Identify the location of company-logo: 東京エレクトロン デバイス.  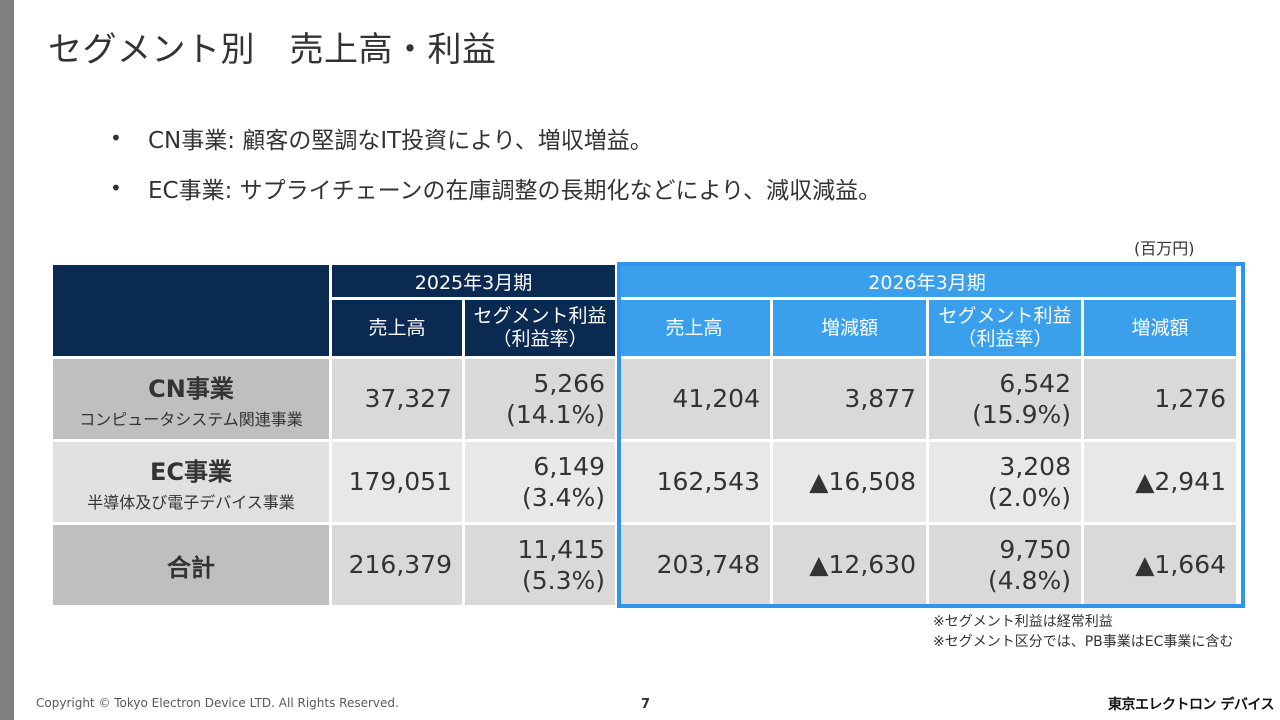
(1191, 705).